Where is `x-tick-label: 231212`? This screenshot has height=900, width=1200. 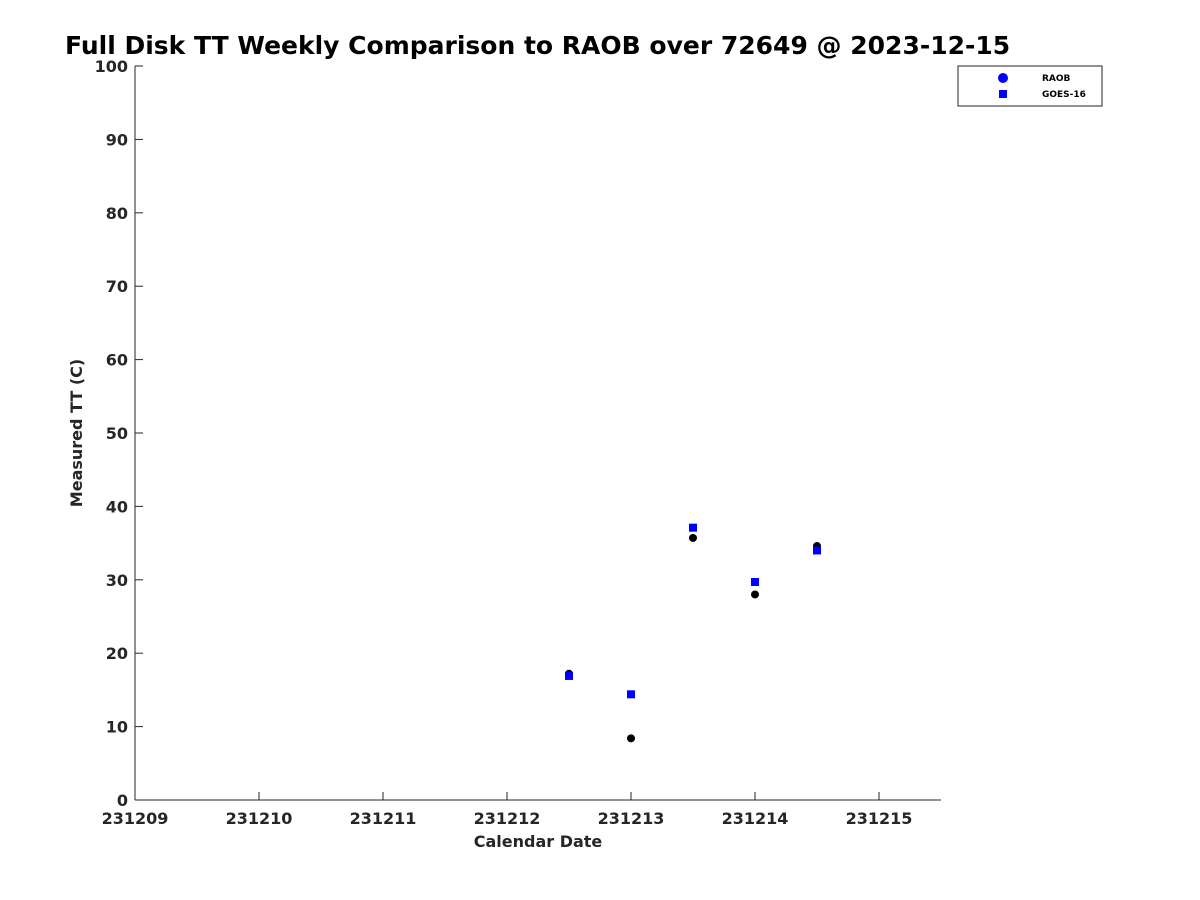
x-tick-label: 231212 is located at coordinates (507, 818).